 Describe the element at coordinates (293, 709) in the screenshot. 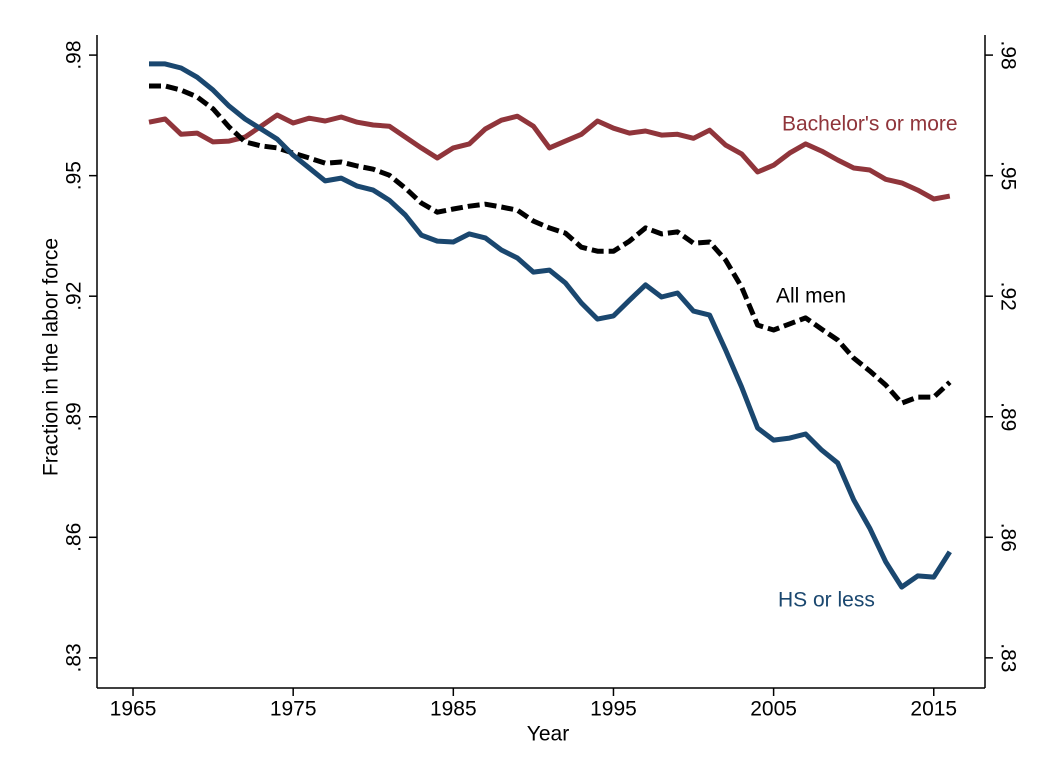

I see `x-tick-label: 1975` at that location.